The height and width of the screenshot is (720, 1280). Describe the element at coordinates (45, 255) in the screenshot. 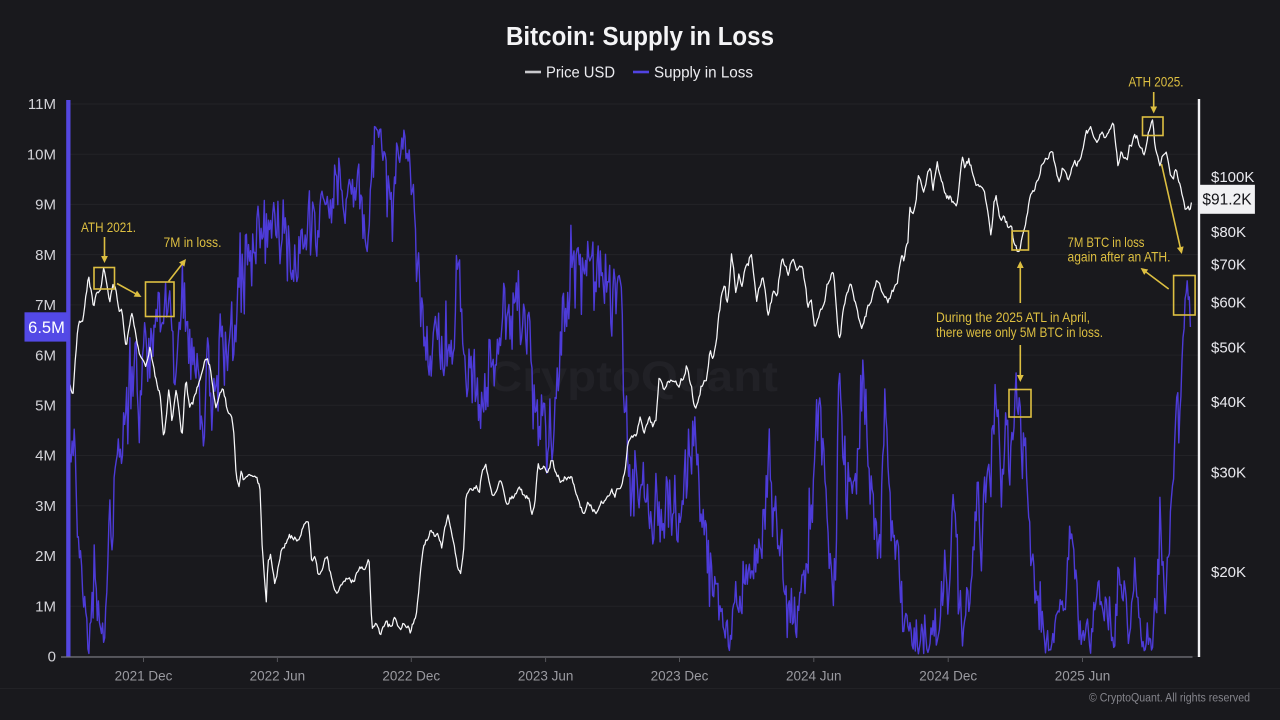

I see `svg-text: 8M` at that location.